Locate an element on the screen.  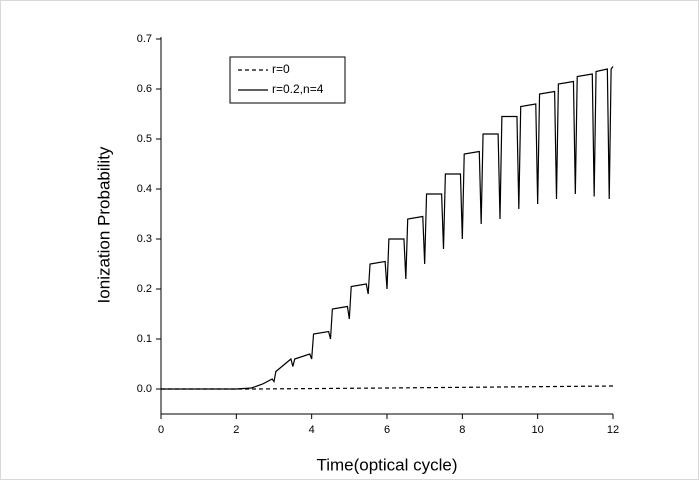
legend-box is located at coordinates (287, 80).